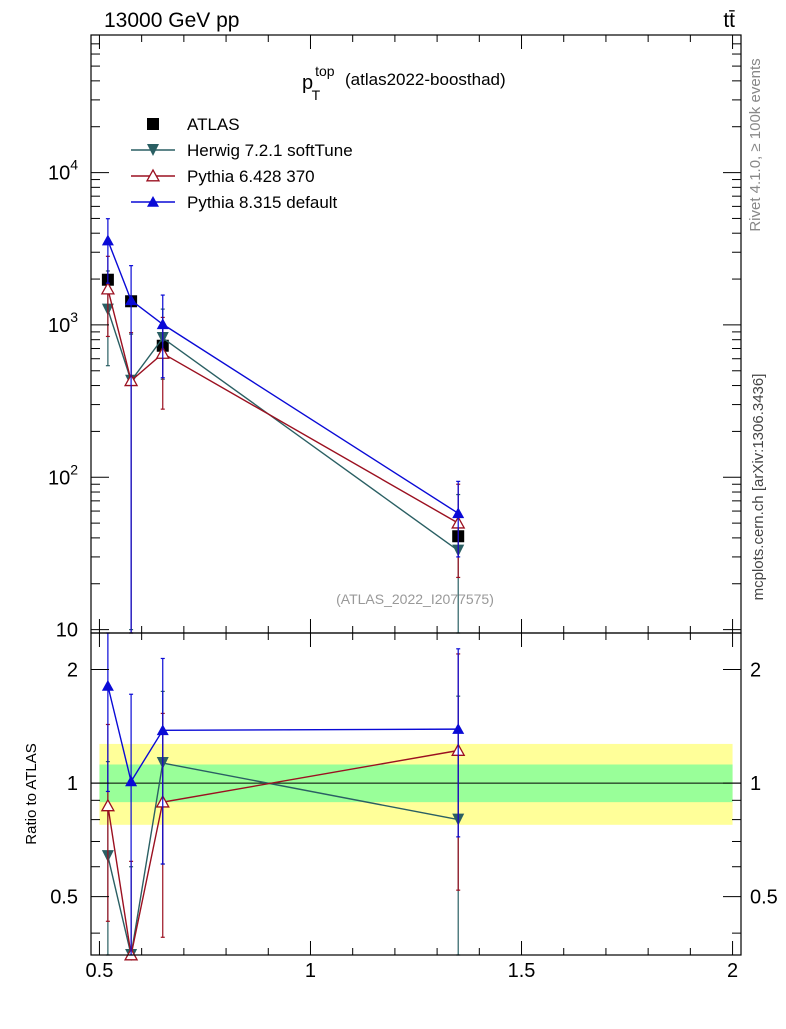 Image resolution: width=786 pixels, height=1029 pixels. Describe the element at coordinates (755, 671) in the screenshot. I see `ratio-ytick-label-right-2: 2` at that location.